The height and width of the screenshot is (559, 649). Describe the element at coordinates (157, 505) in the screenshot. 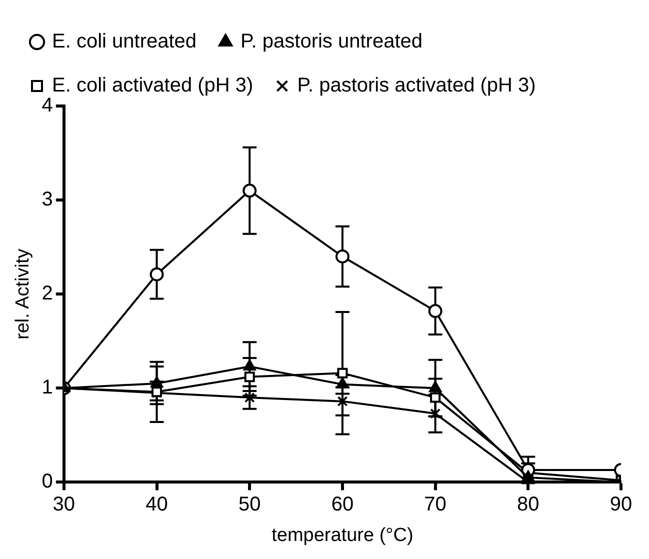

I see `x-tick-label: 40` at that location.